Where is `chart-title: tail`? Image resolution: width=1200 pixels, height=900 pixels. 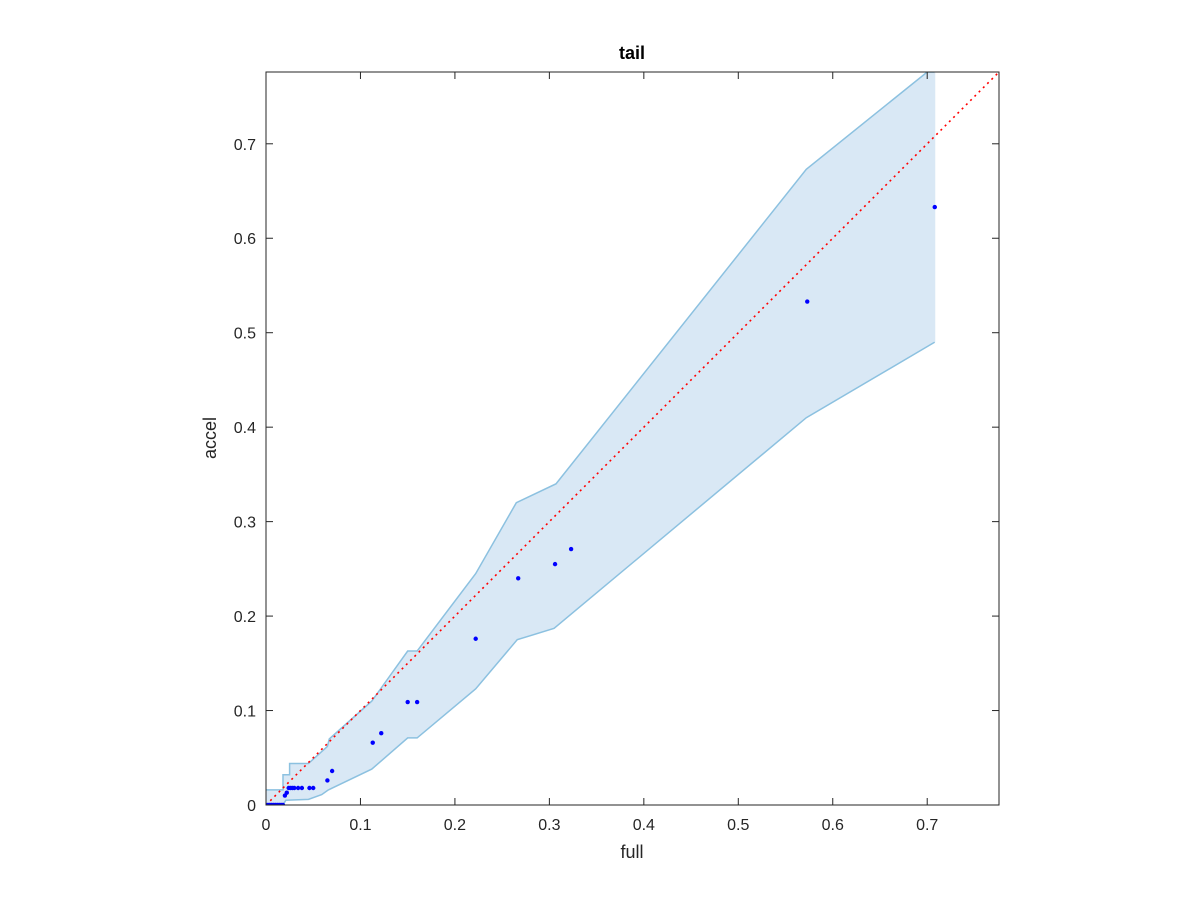
chart-title: tail is located at coordinates (632, 53).